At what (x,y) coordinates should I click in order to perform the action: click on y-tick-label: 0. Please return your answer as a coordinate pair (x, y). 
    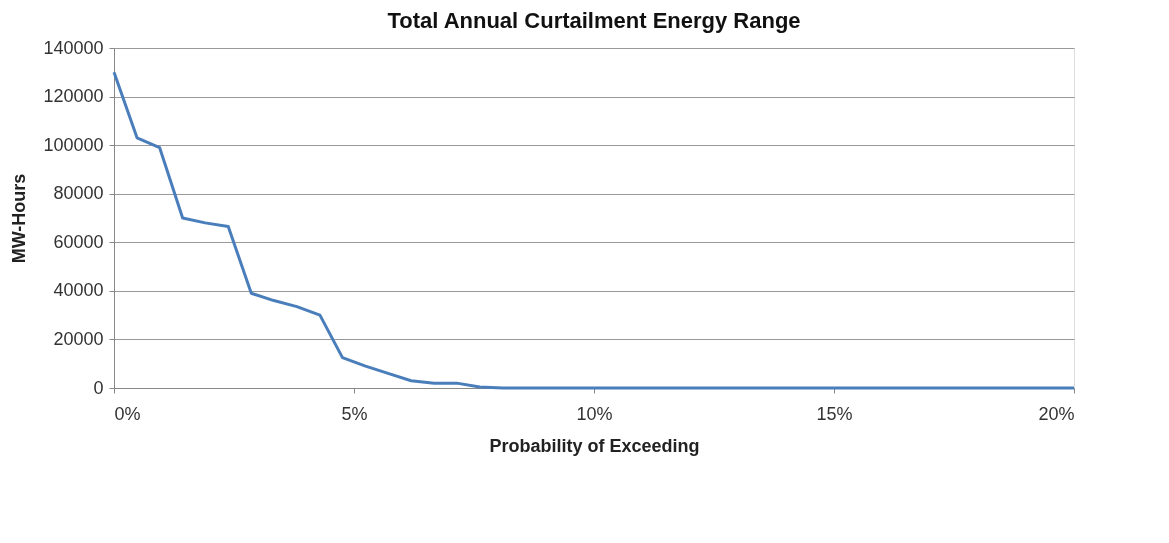
    Looking at the image, I should click on (98, 387).